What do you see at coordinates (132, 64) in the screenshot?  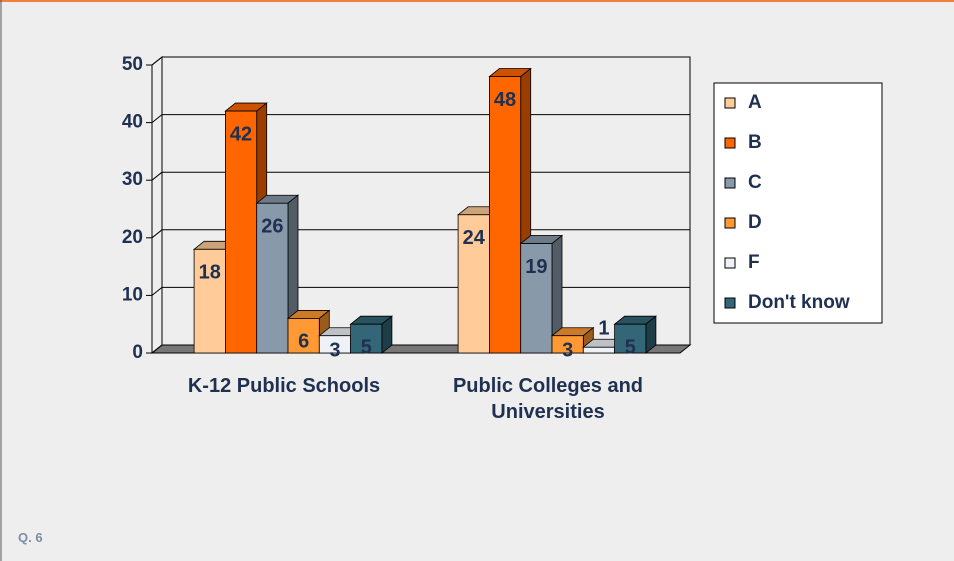 I see `y-tick-label: 50` at bounding box center [132, 64].